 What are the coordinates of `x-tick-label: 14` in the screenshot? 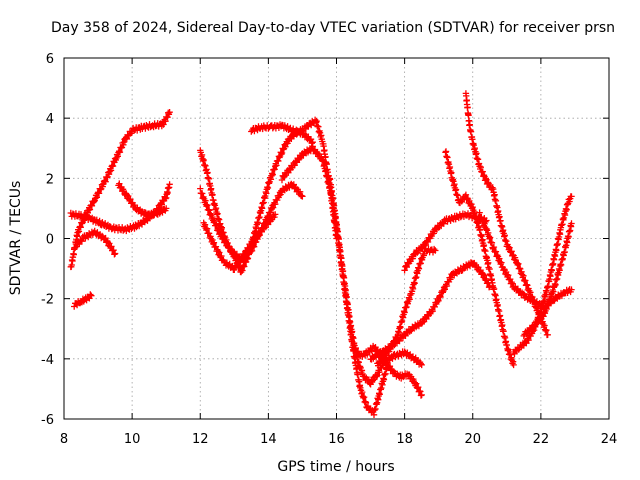 It's located at (268, 439).